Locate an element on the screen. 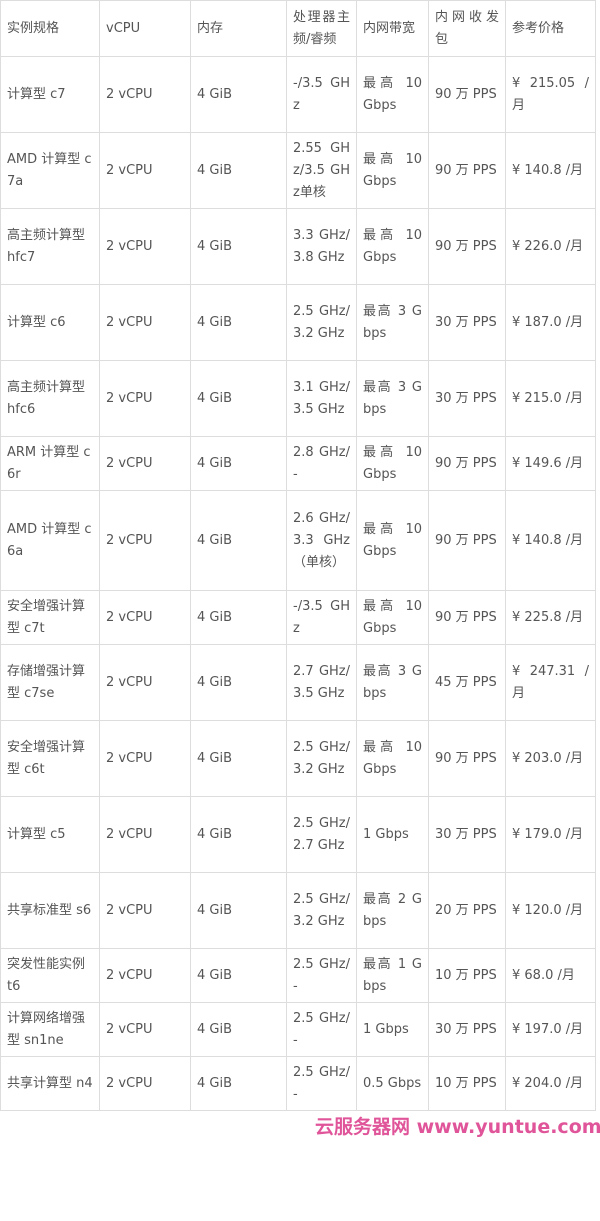 The width and height of the screenshot is (600, 1221). cell-spec: AMD 计算型 c6a is located at coordinates (50, 540).